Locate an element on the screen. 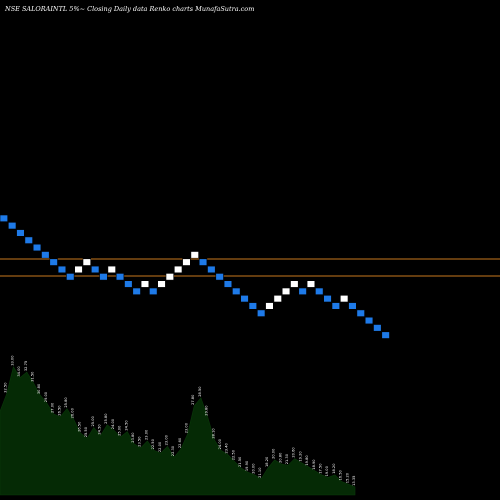 Image resolution: width=500 pixels, height=500 pixels. volume-label: 20.80 is located at coordinates (280, 457).